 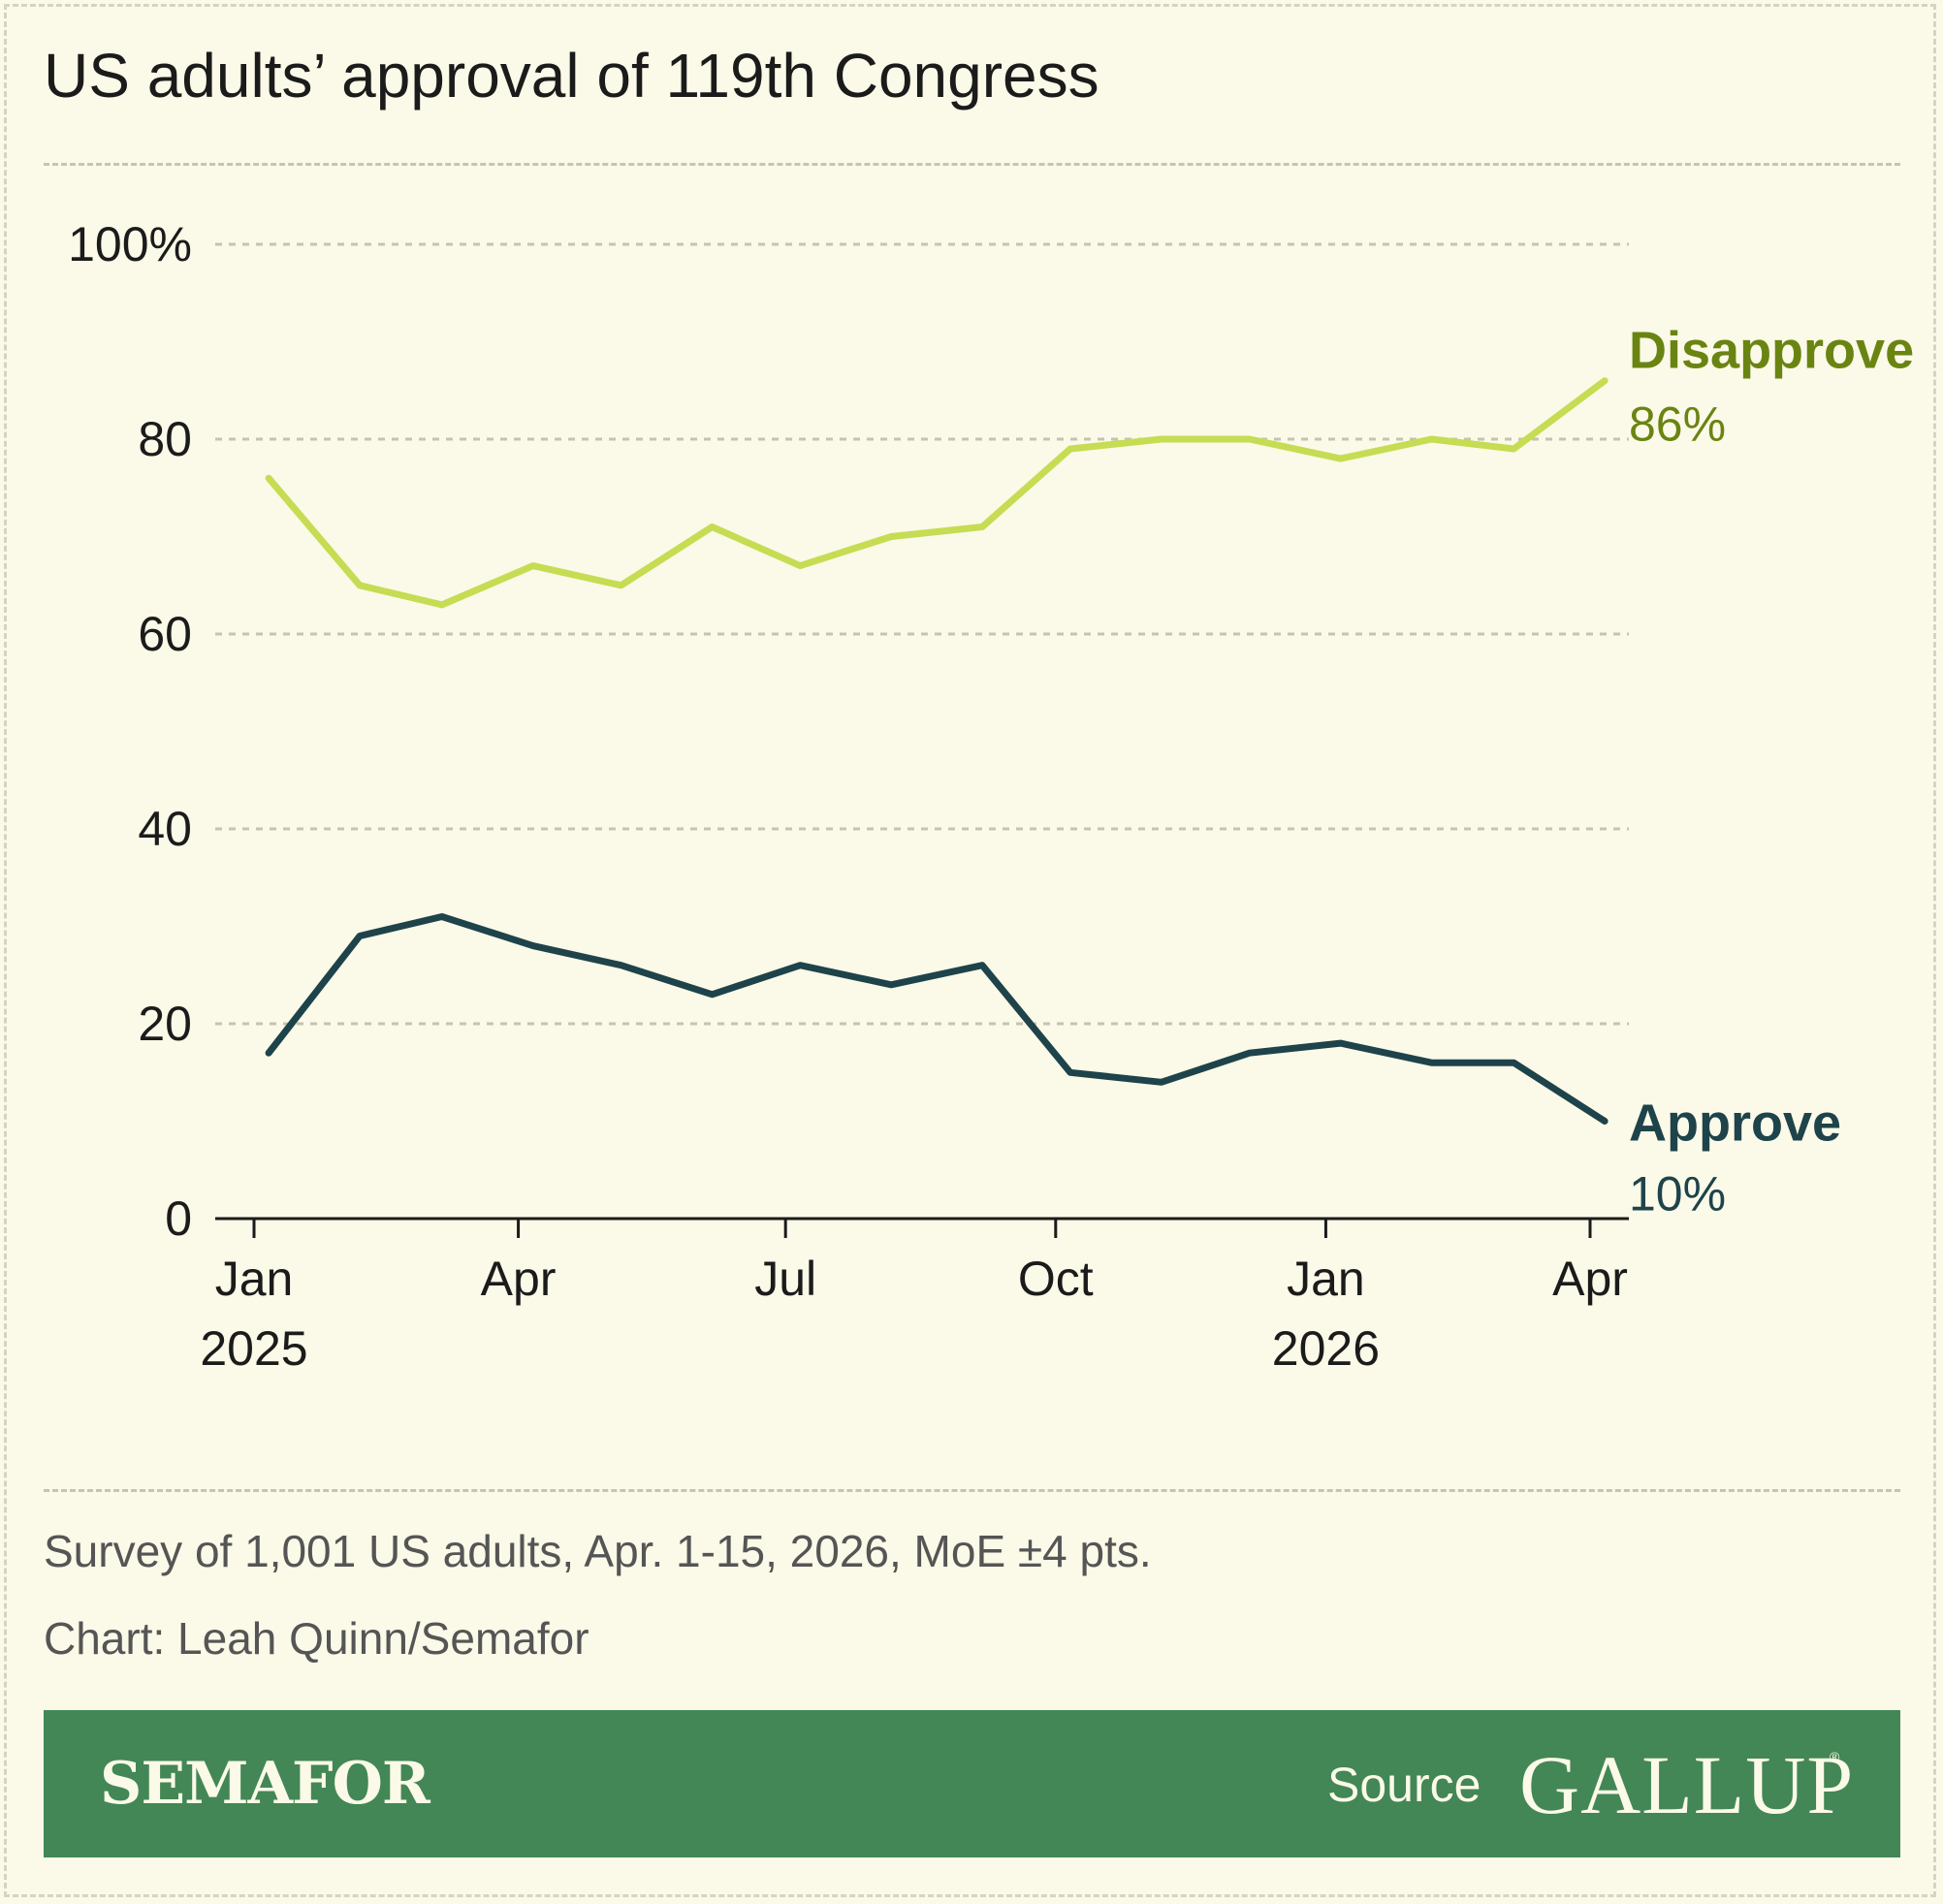 What do you see at coordinates (972, 1784) in the screenshot?
I see `footer-bar: SEMAFOR Source GALLUP ®` at bounding box center [972, 1784].